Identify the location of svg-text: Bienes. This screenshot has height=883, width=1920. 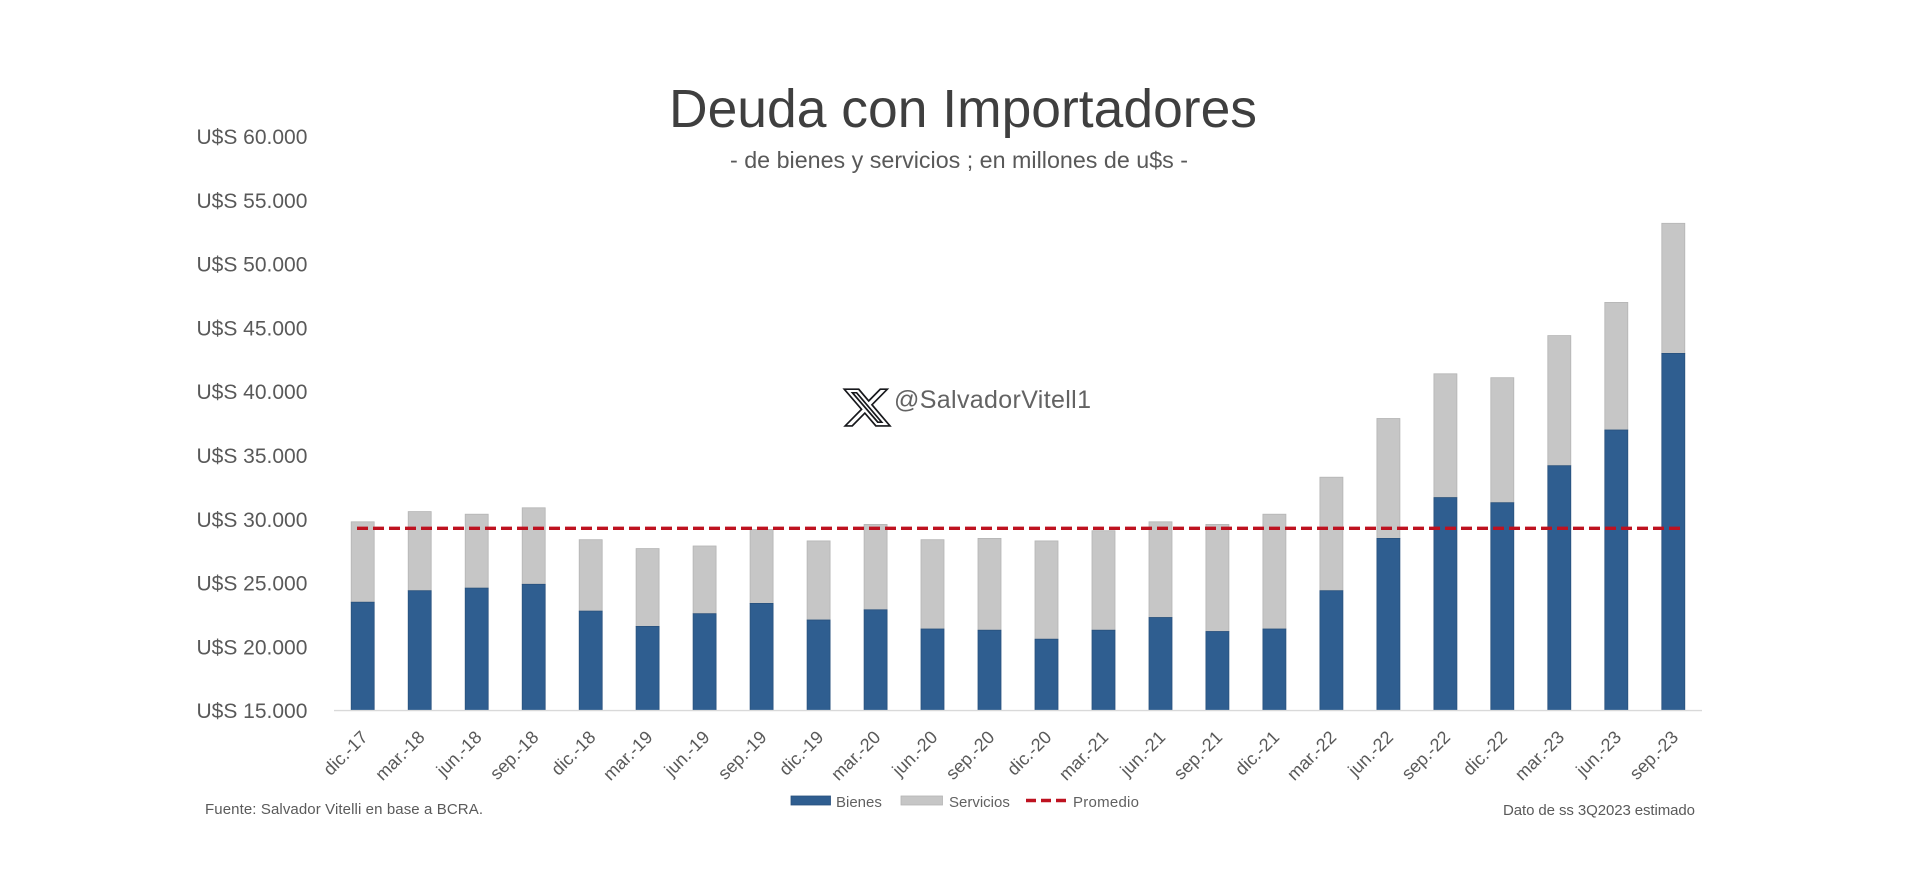
(859, 802).